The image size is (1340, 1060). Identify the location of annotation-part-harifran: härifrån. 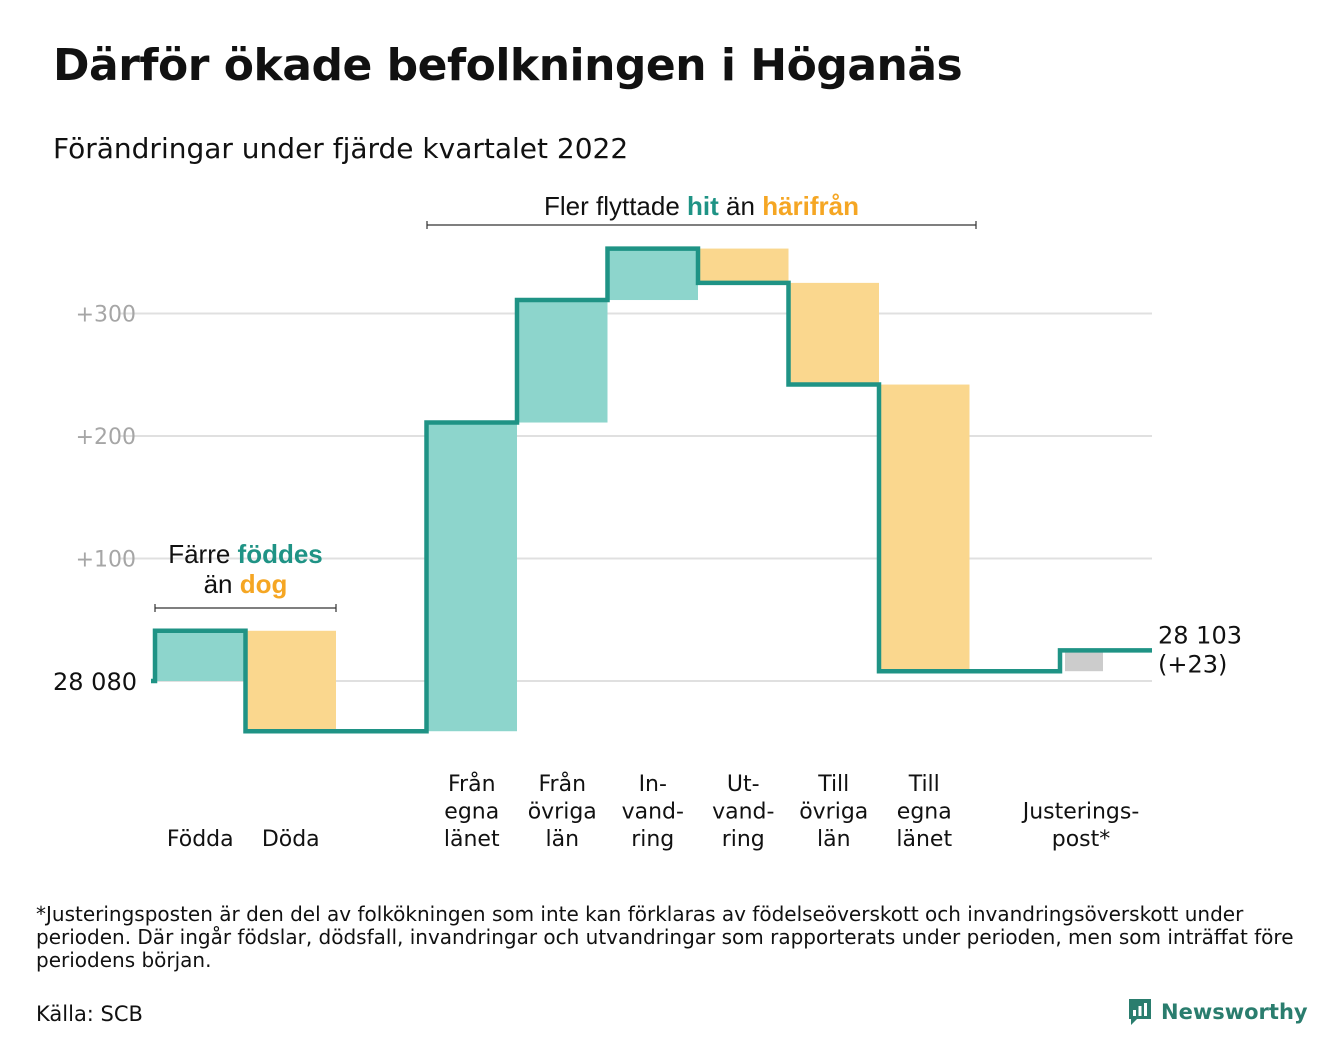
(810, 206).